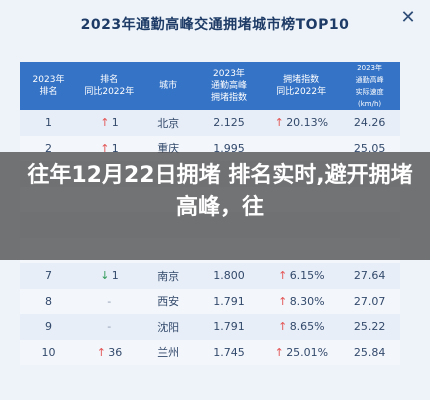 The image size is (430, 400). Describe the element at coordinates (210, 123) in the screenshot. I see `table-row: 1 ↑ 1 北京 2.125 ↑ 20.13% 24.26` at that location.